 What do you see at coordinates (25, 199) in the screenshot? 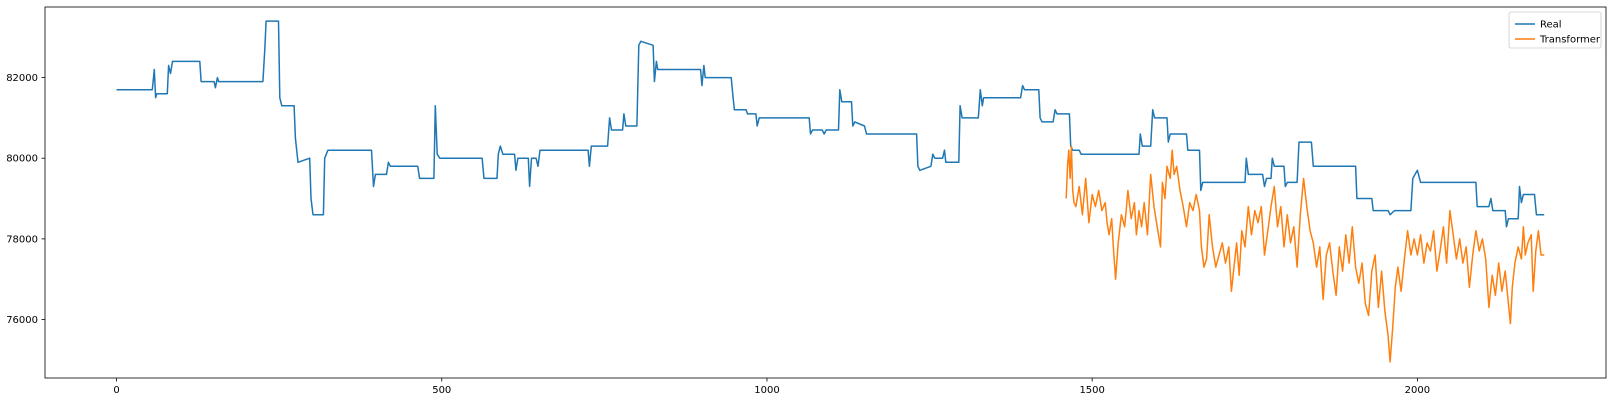
I see `y-axis: 76000 78000 80000 82000` at bounding box center [25, 199].